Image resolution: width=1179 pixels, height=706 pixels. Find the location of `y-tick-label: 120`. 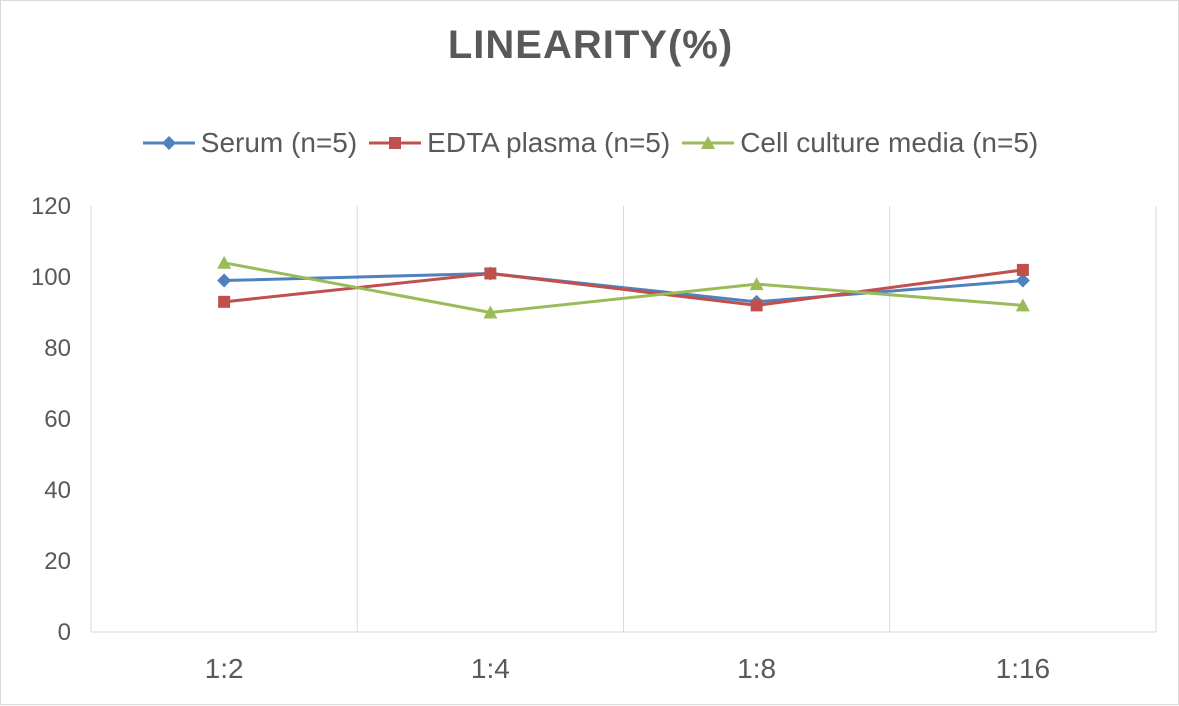

y-tick-label: 120 is located at coordinates (51, 206).